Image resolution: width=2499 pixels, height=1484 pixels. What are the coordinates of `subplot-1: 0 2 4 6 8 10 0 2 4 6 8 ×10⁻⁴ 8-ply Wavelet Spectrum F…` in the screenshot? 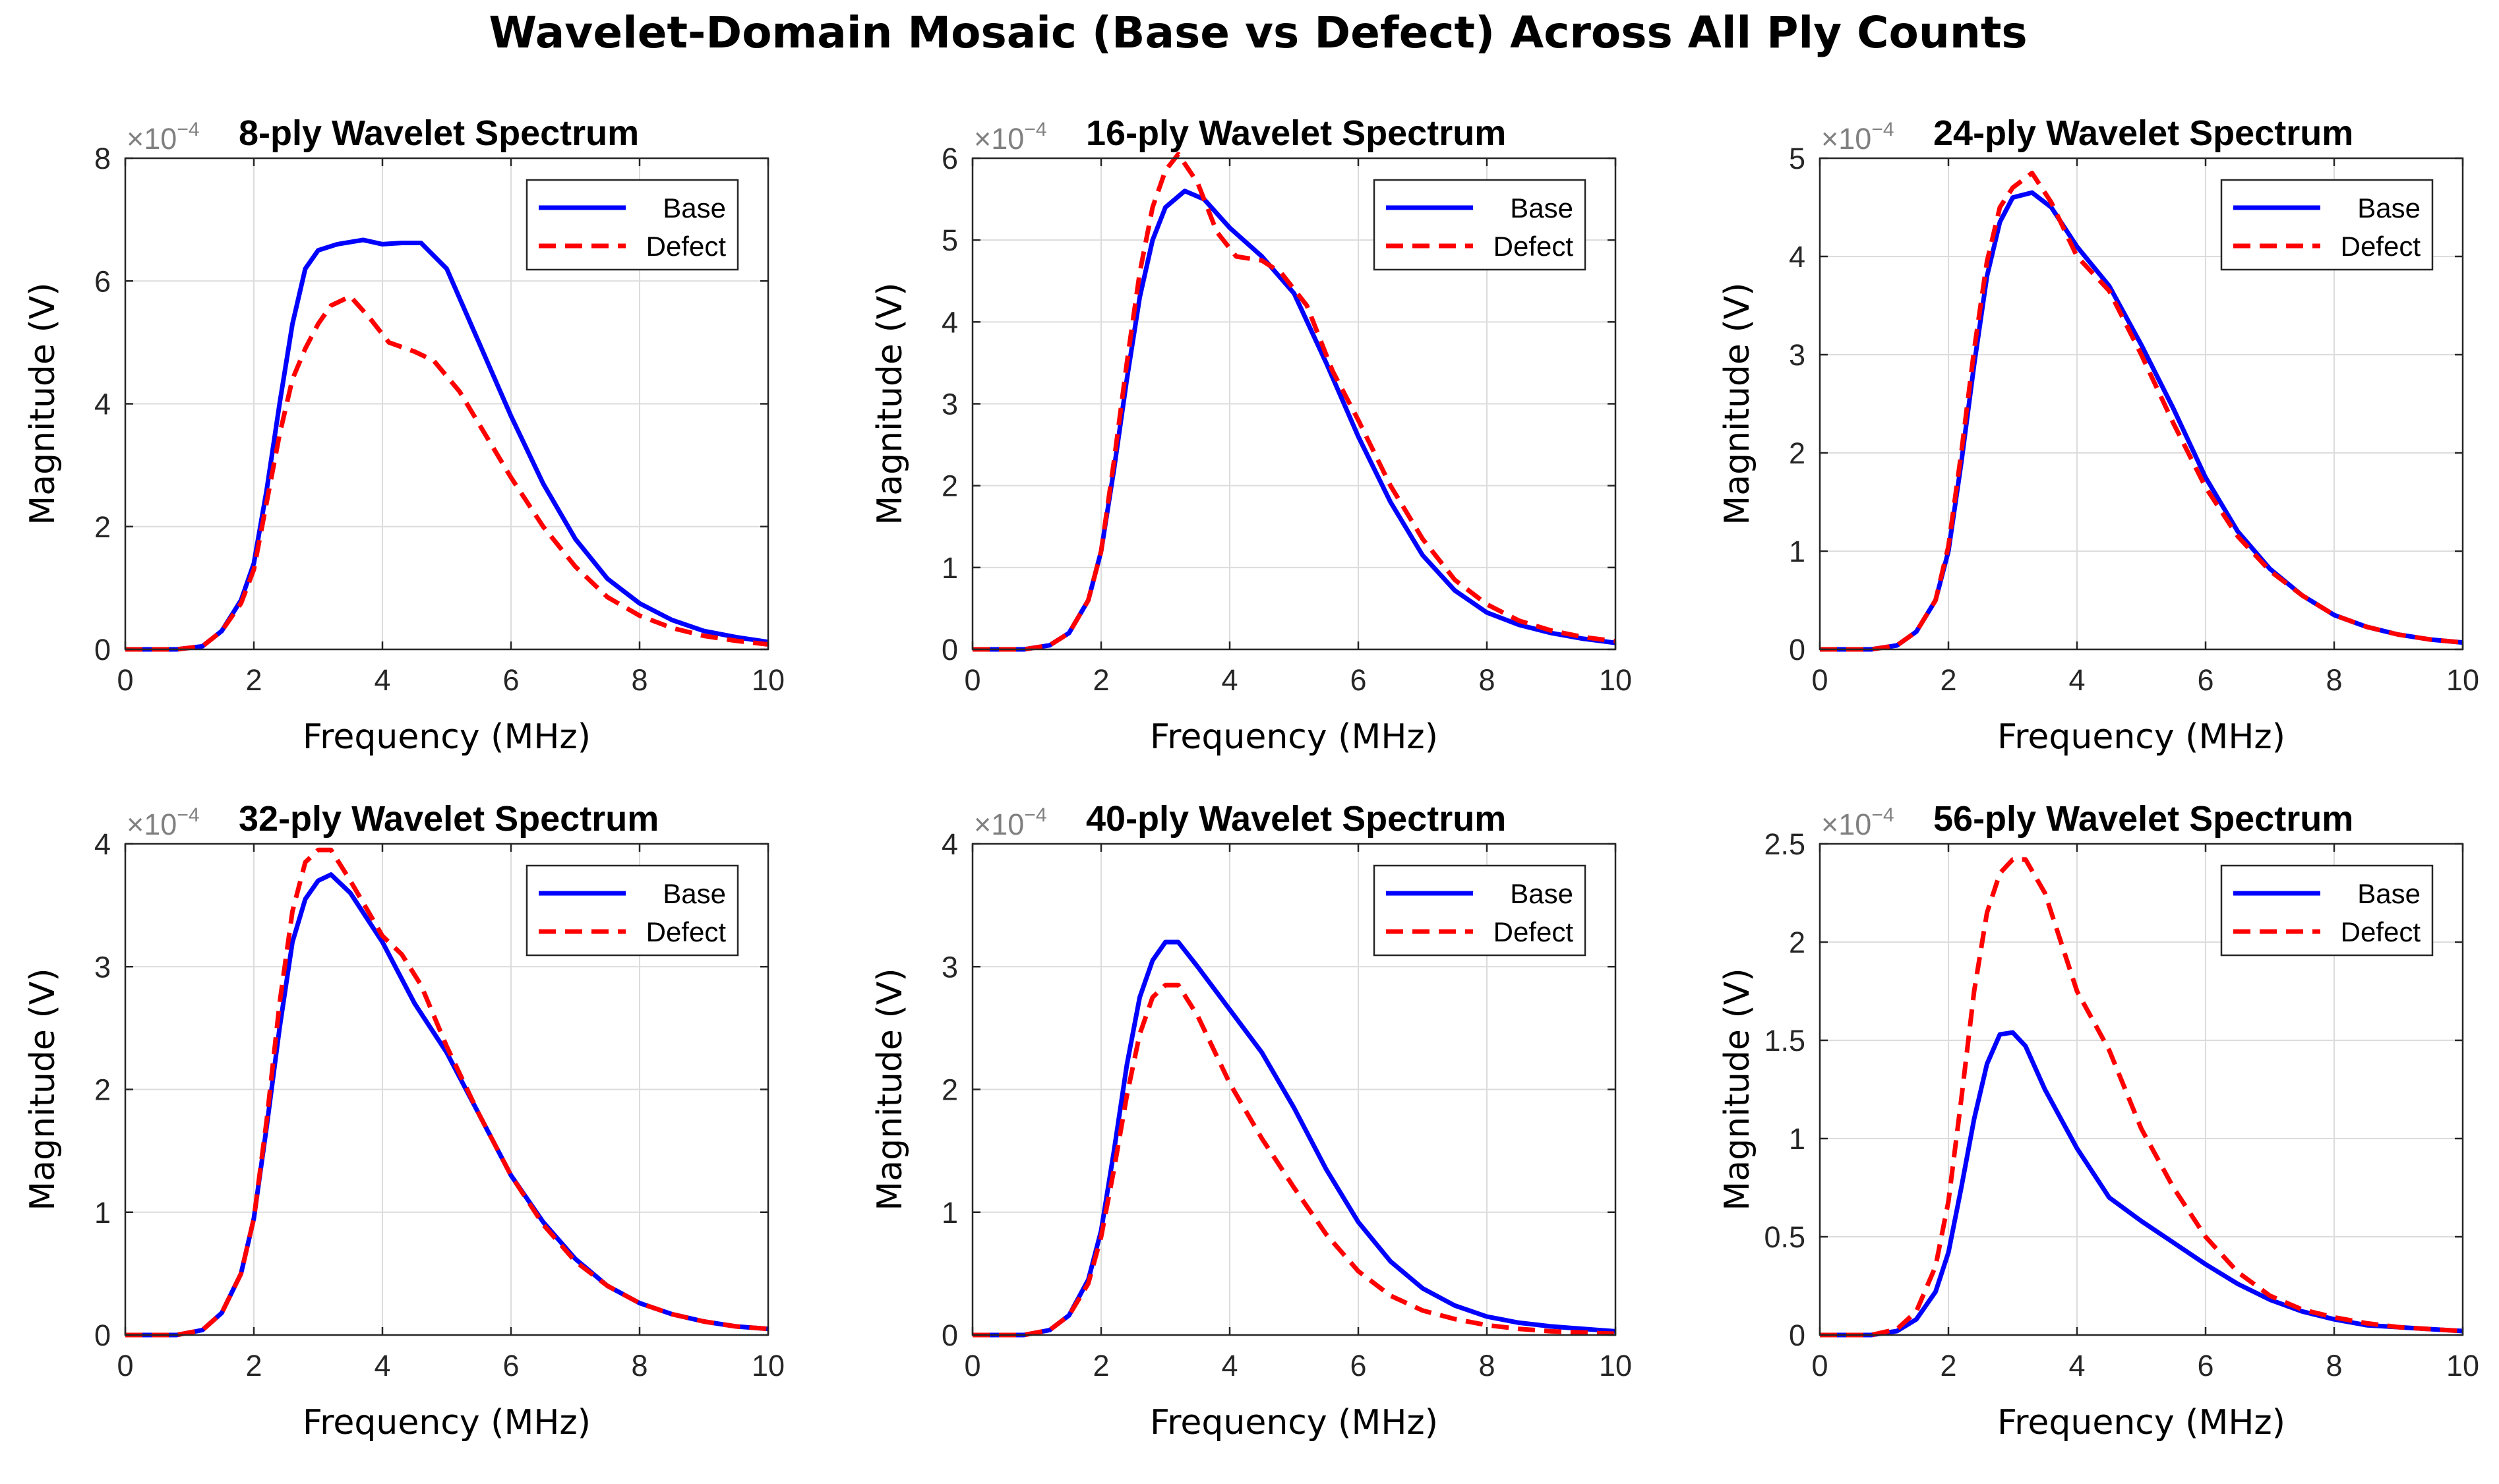 It's located at (404, 435).